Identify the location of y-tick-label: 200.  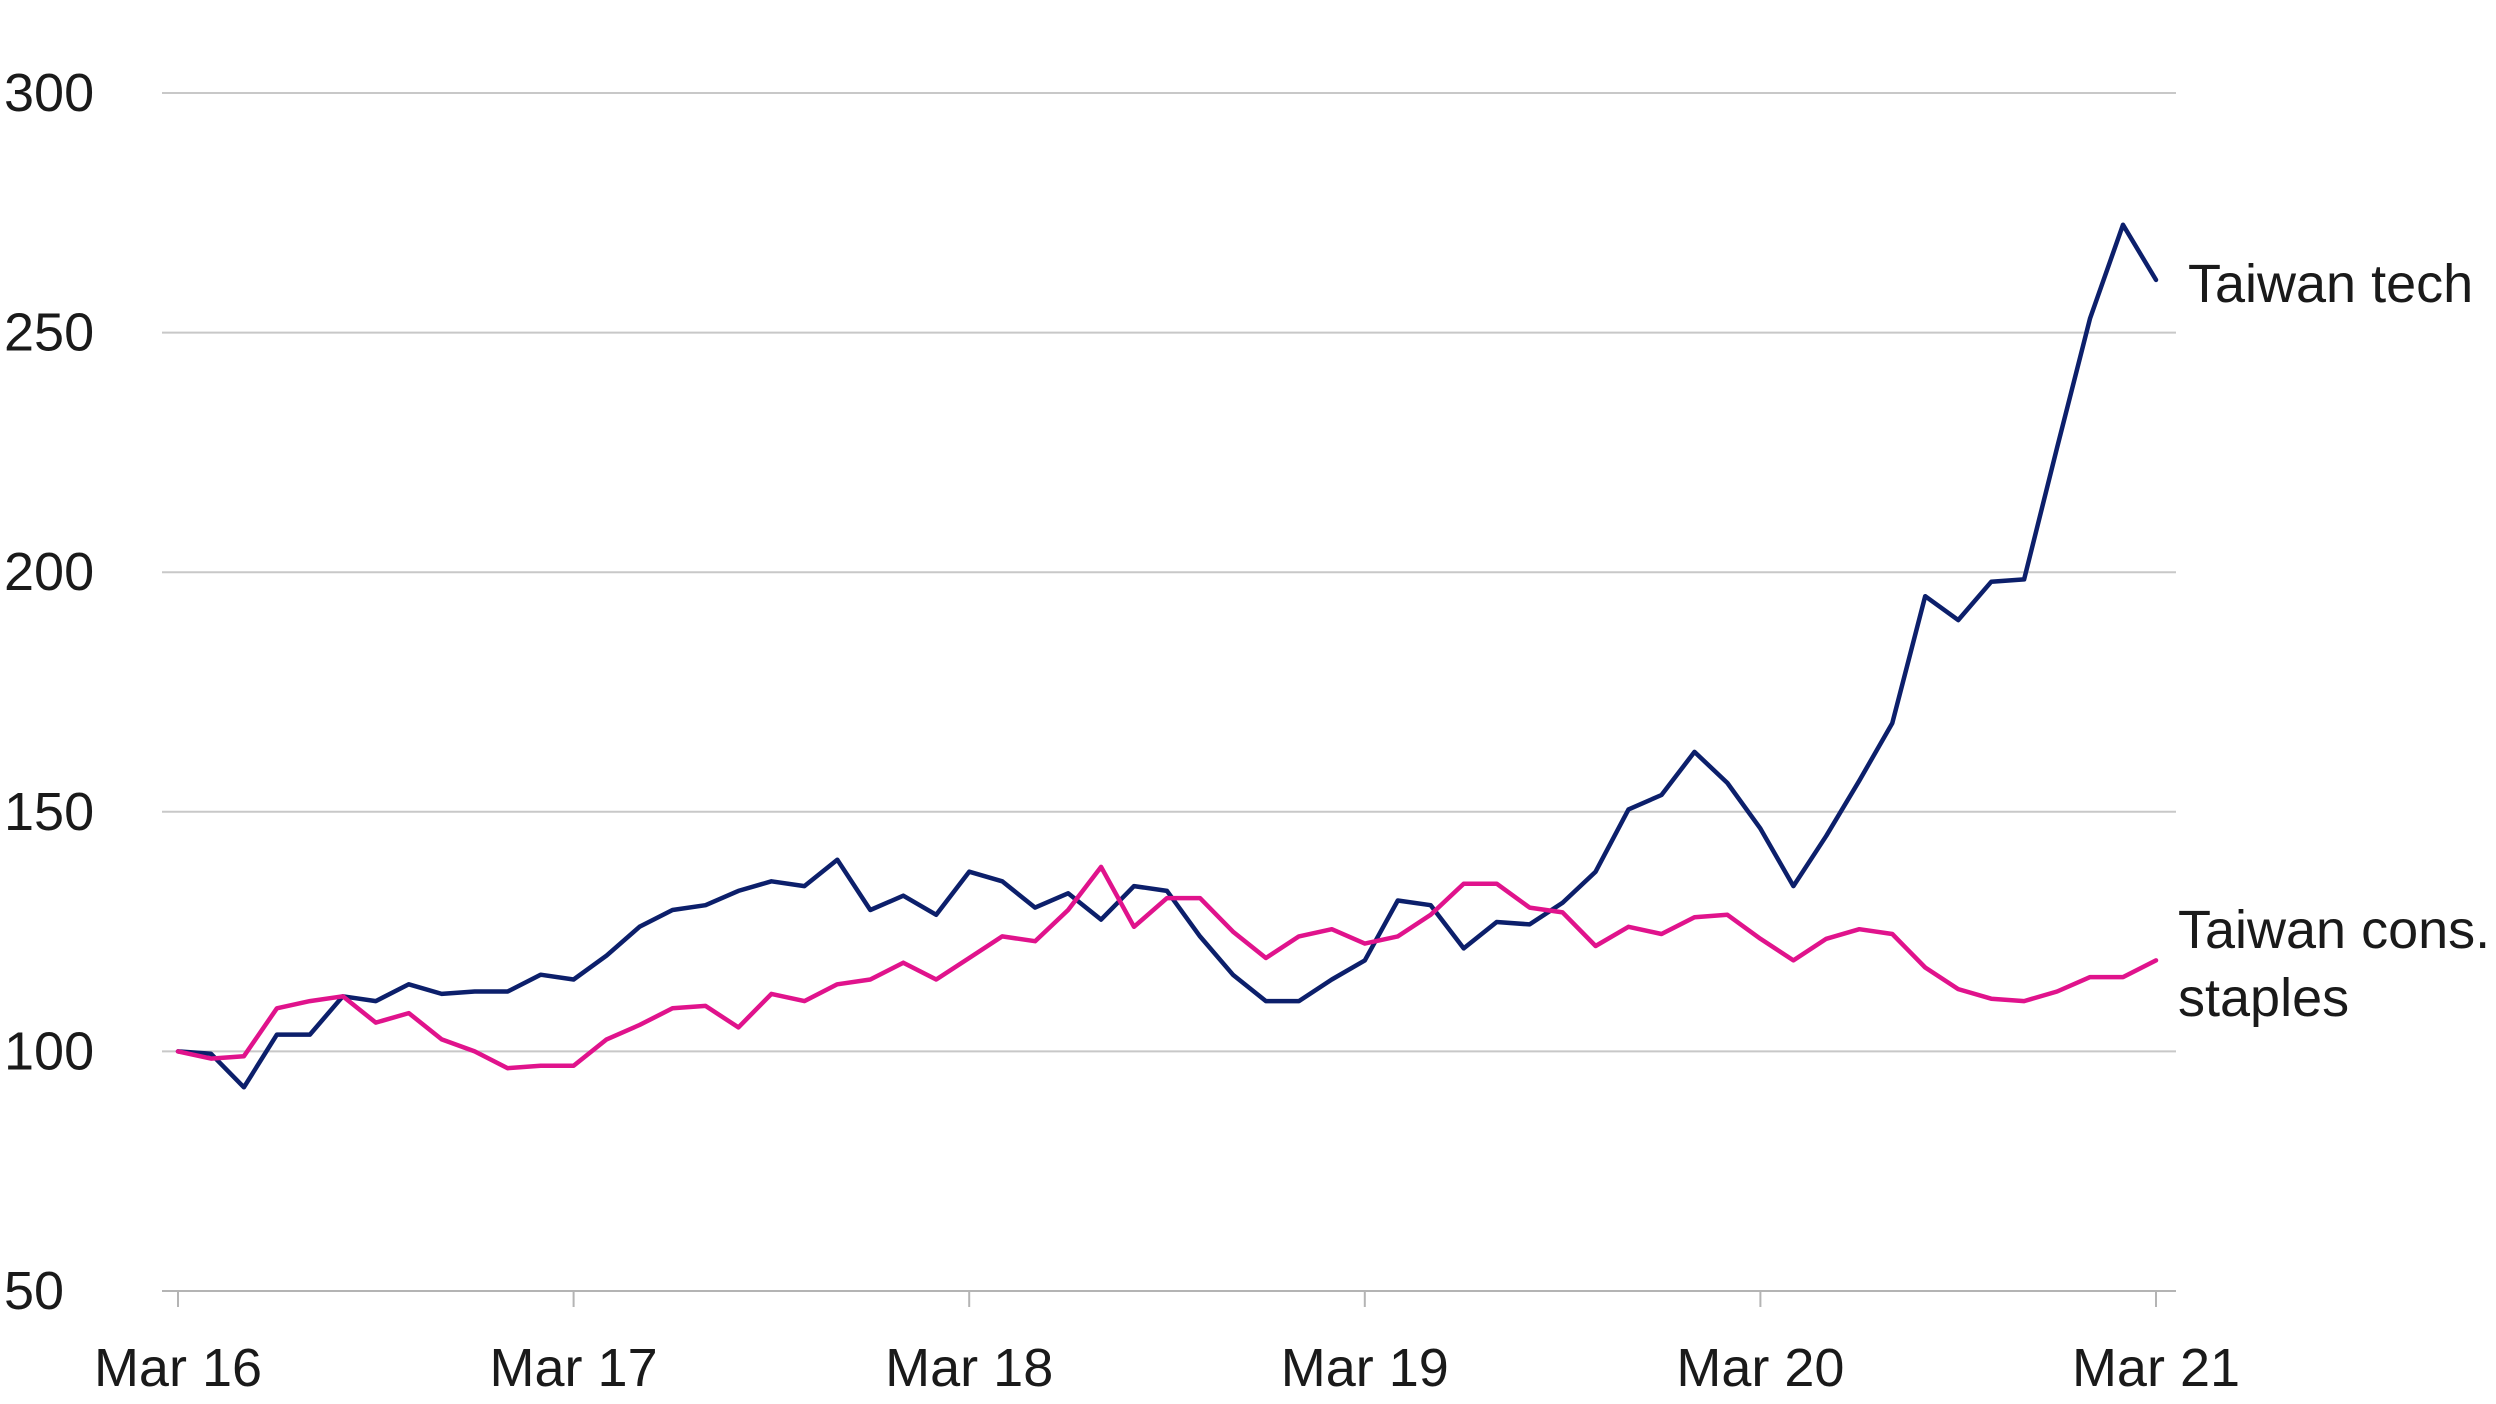
(49, 572).